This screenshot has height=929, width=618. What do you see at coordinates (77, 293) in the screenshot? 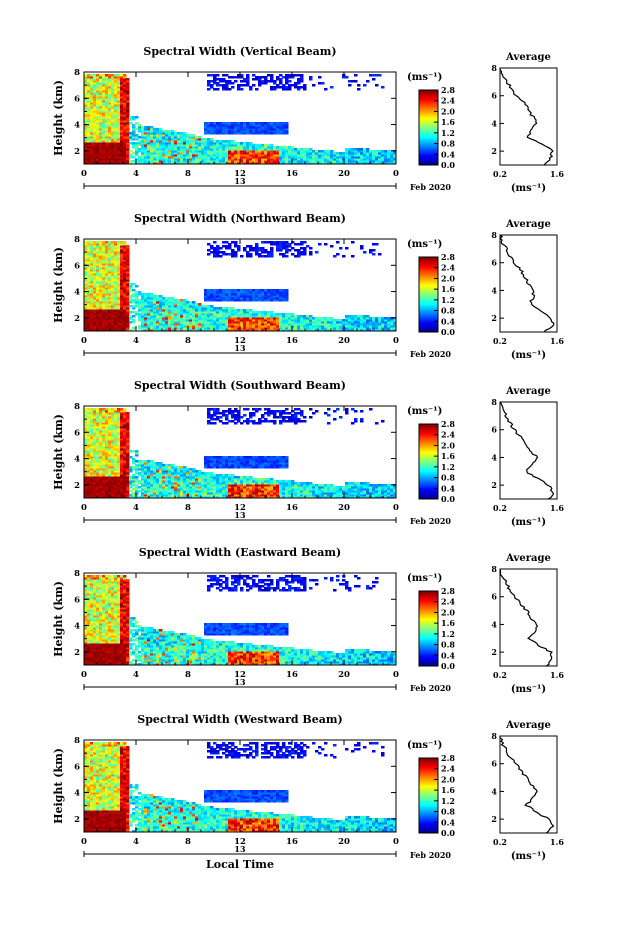
I see `y-tick-label: 4` at bounding box center [77, 293].